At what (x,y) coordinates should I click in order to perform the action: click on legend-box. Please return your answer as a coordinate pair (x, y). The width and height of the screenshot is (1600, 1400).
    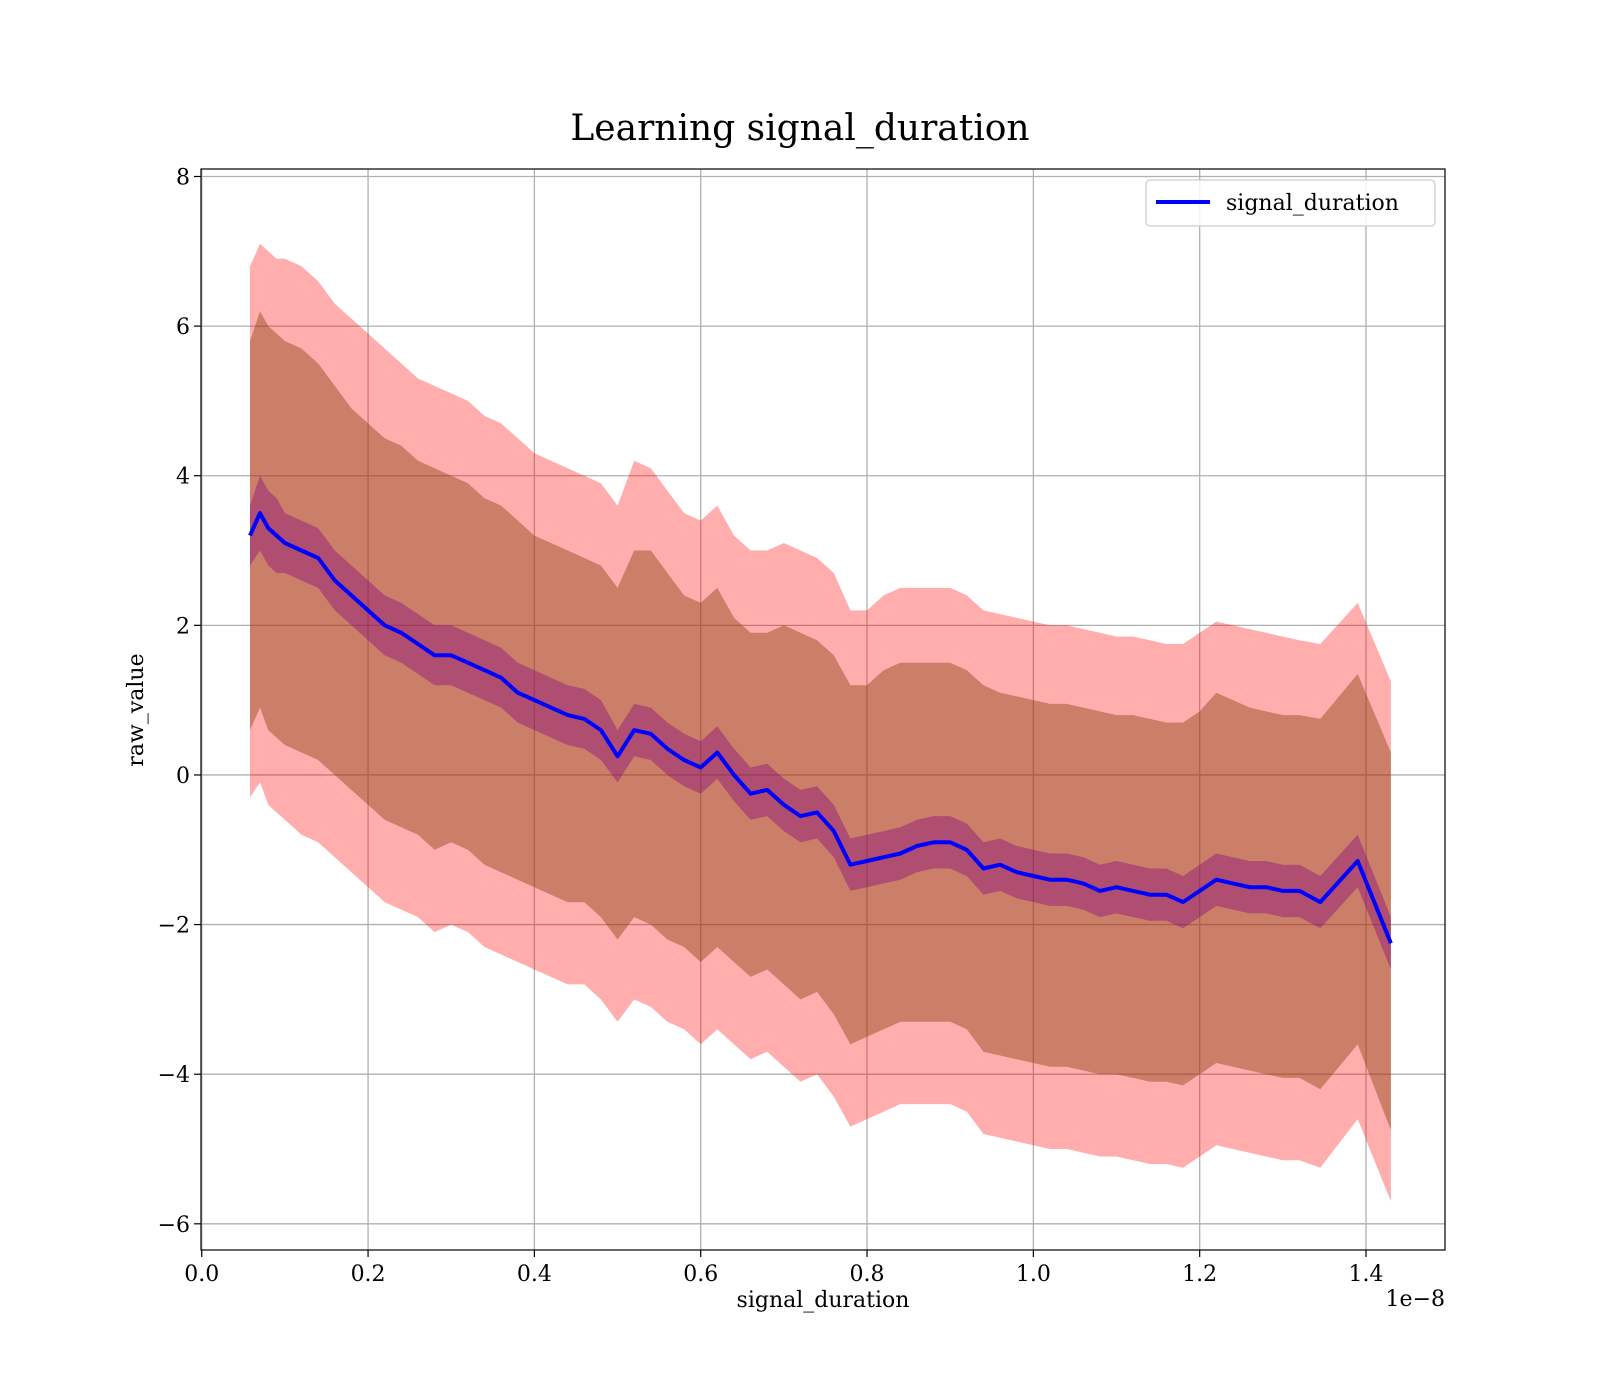
    Looking at the image, I should click on (1290, 203).